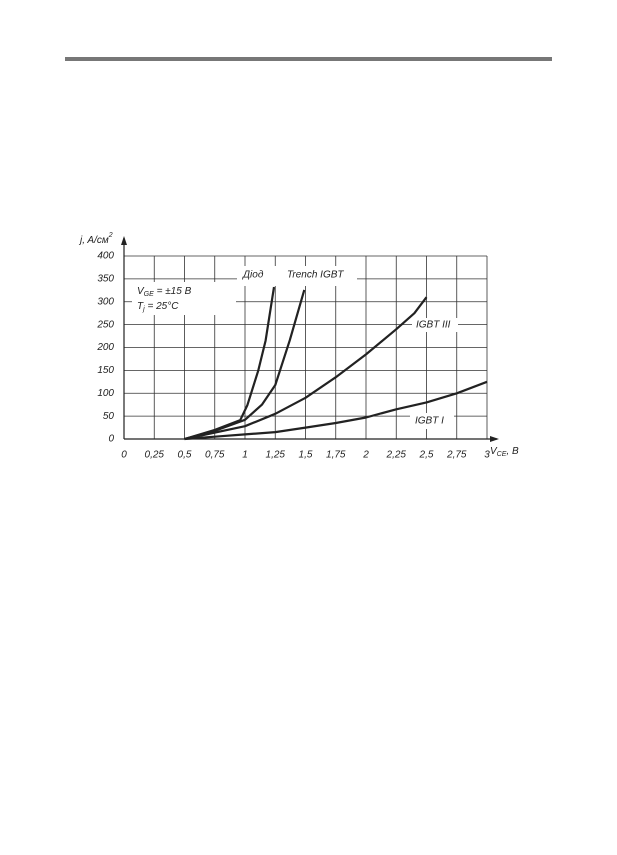 The height and width of the screenshot is (855, 617). Describe the element at coordinates (155, 455) in the screenshot. I see `x-tick-label: 0,25` at that location.